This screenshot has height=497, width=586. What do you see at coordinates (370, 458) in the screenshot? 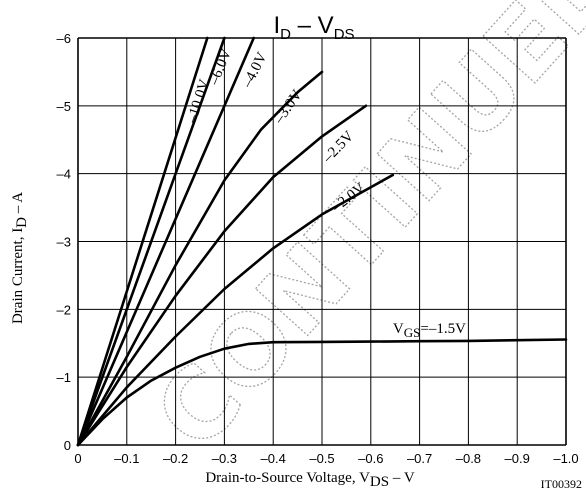
I see `x-tick-label: –0.6` at bounding box center [370, 458].